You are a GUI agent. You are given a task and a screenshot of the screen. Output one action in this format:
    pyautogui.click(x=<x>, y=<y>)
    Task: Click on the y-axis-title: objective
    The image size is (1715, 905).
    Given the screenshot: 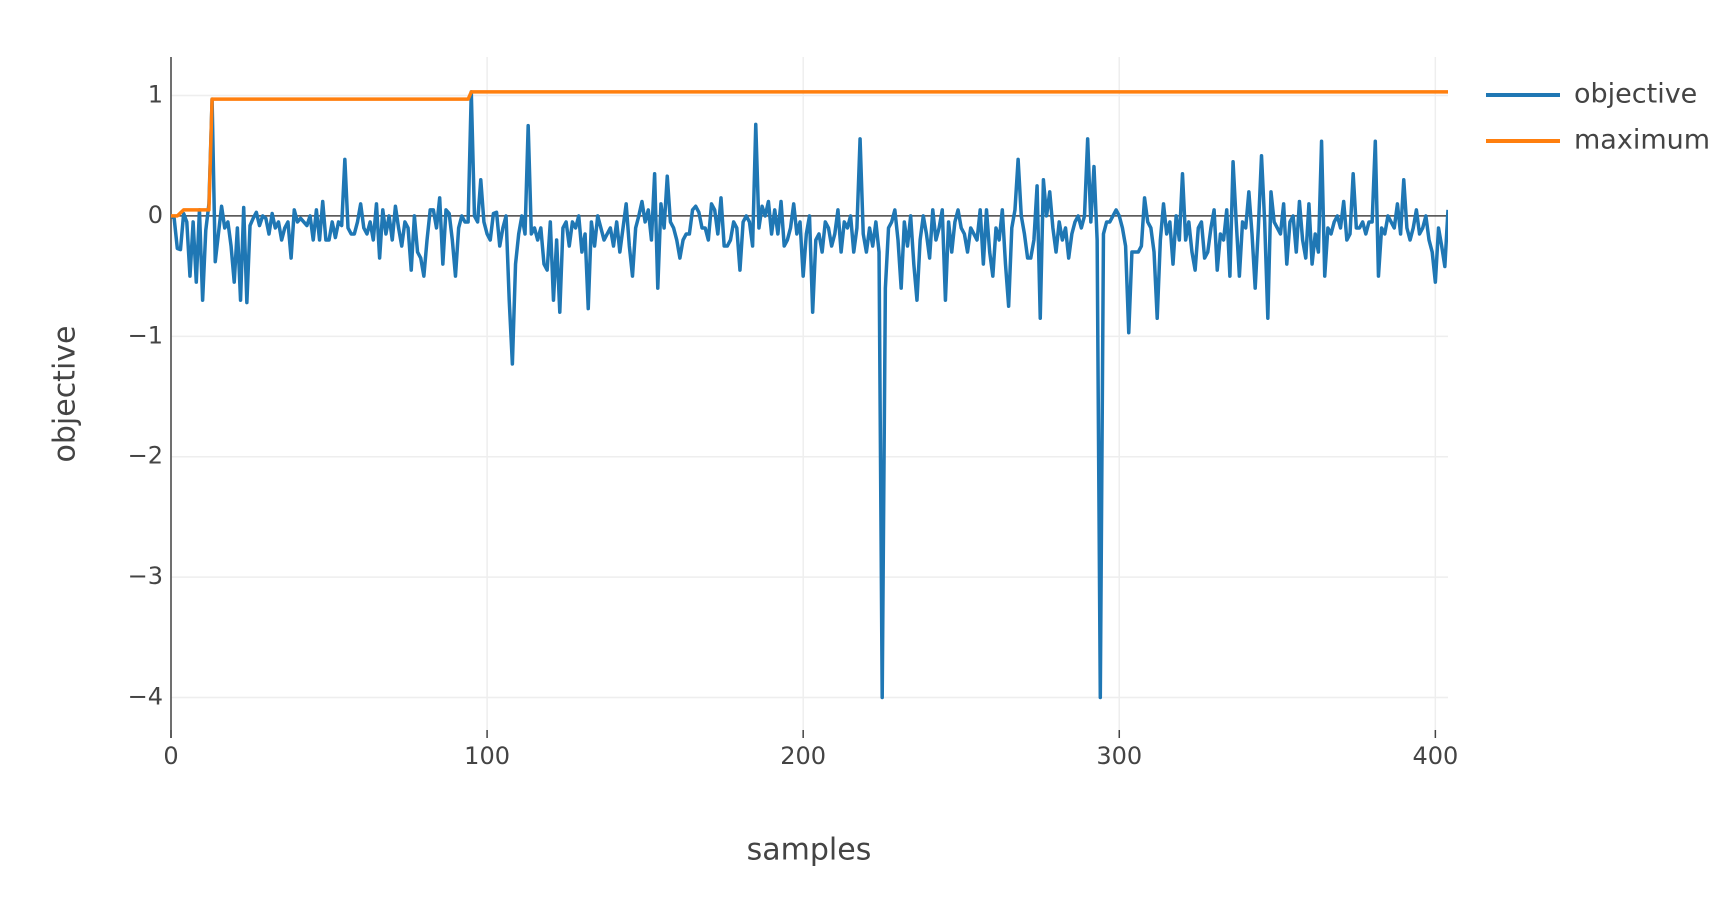 What is the action you would take?
    pyautogui.click(x=65, y=394)
    